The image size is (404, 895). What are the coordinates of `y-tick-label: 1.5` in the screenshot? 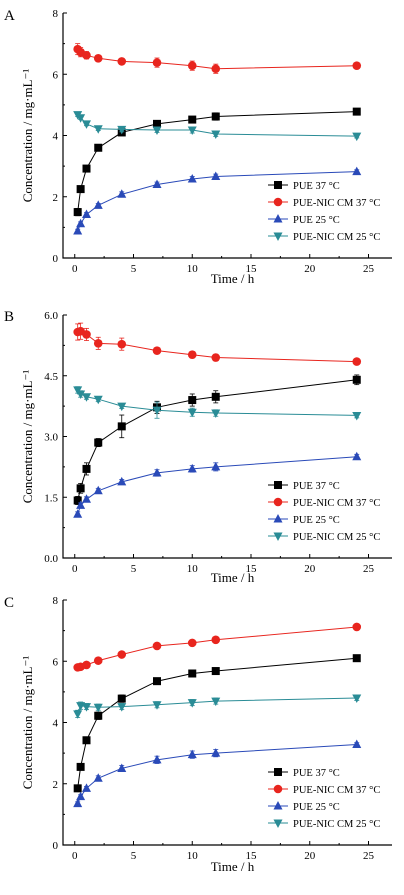 It's located at (51, 498).